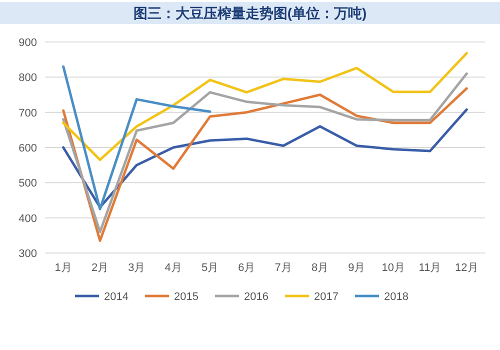 The height and width of the screenshot is (350, 500). I want to click on y-tick-label: 600, so click(27, 148).